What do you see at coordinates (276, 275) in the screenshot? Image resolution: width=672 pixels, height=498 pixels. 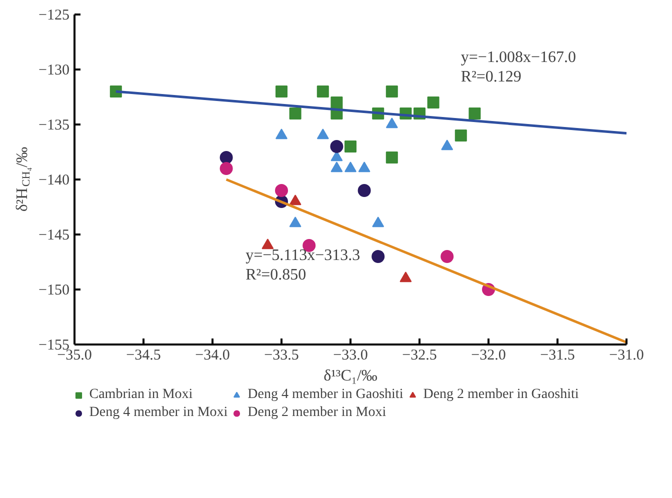 I see `annotation: R²=0.850` at bounding box center [276, 275].